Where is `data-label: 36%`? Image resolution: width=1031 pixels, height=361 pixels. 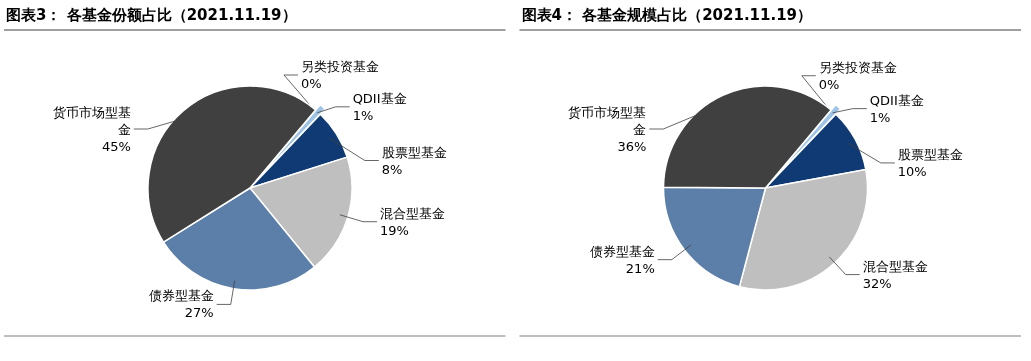
data-label: 36% is located at coordinates (632, 146).